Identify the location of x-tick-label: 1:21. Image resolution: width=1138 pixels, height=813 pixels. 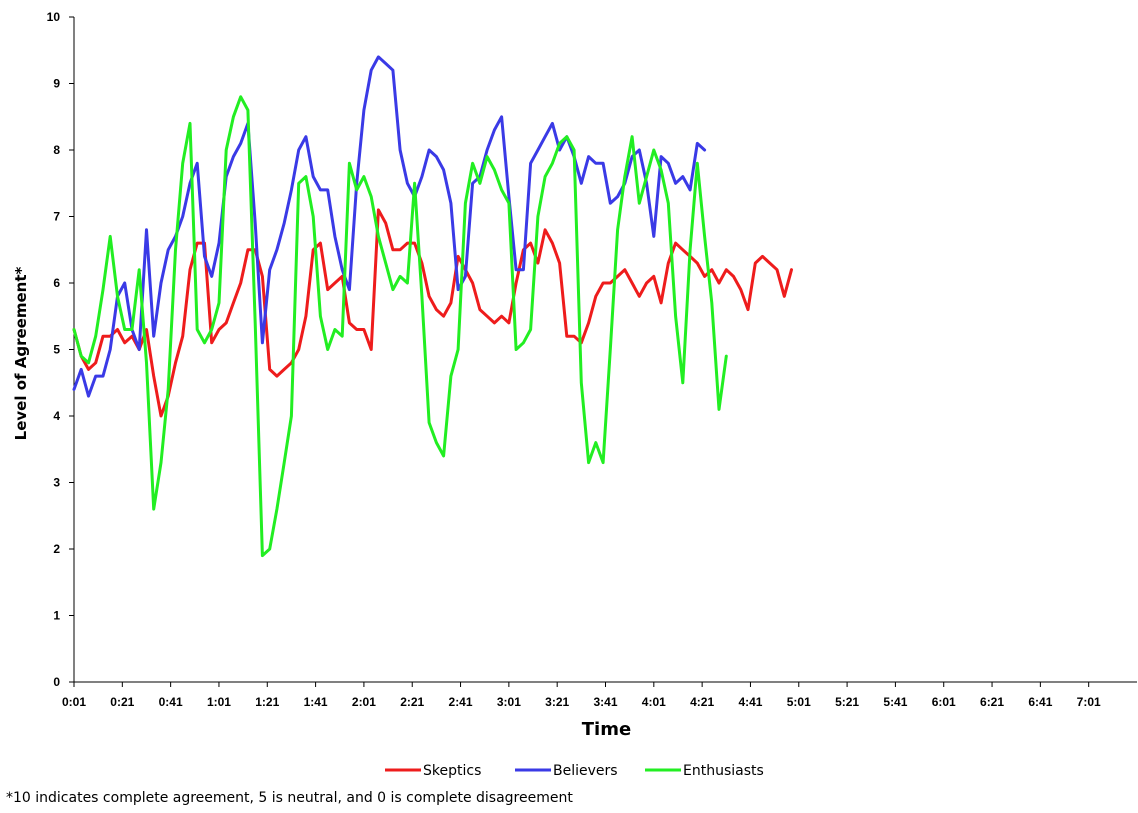
(267, 702).